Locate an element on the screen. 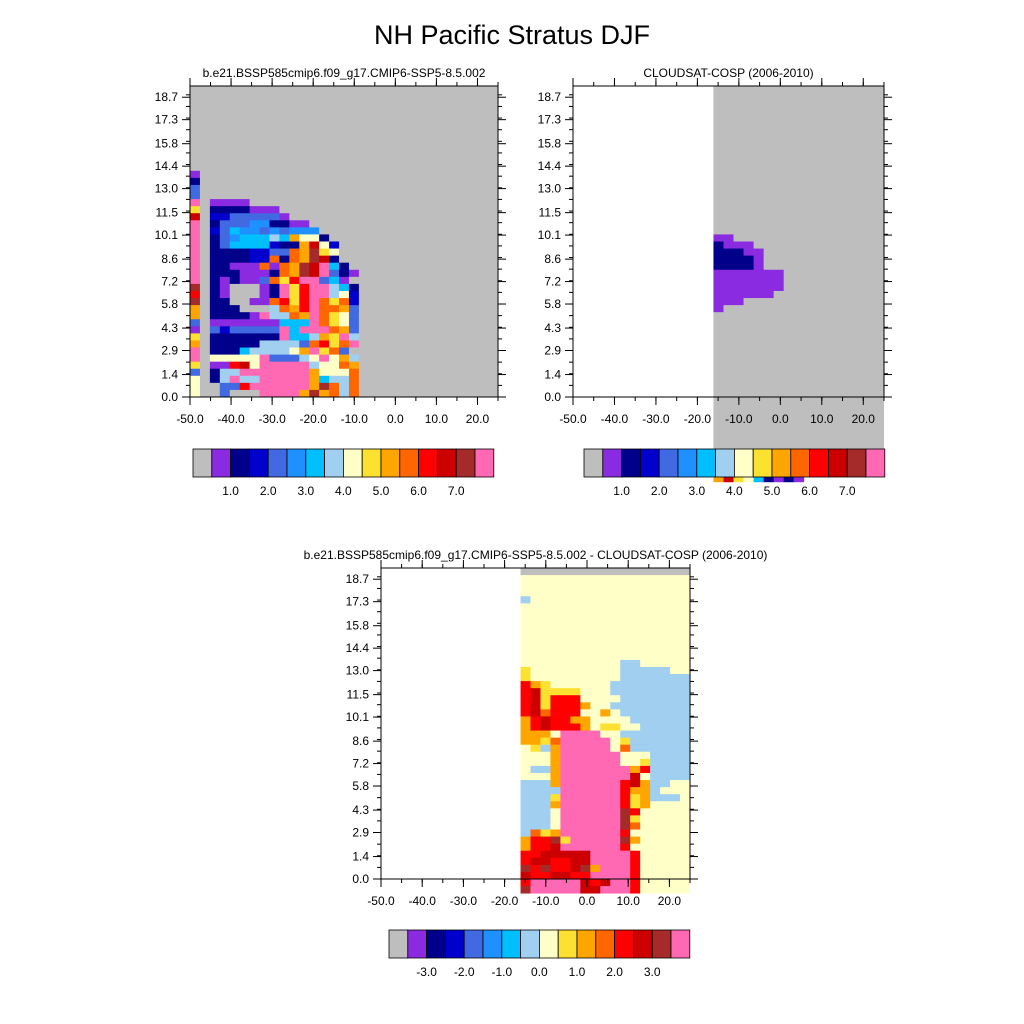  colorbar-swatch is located at coordinates (530, 944).